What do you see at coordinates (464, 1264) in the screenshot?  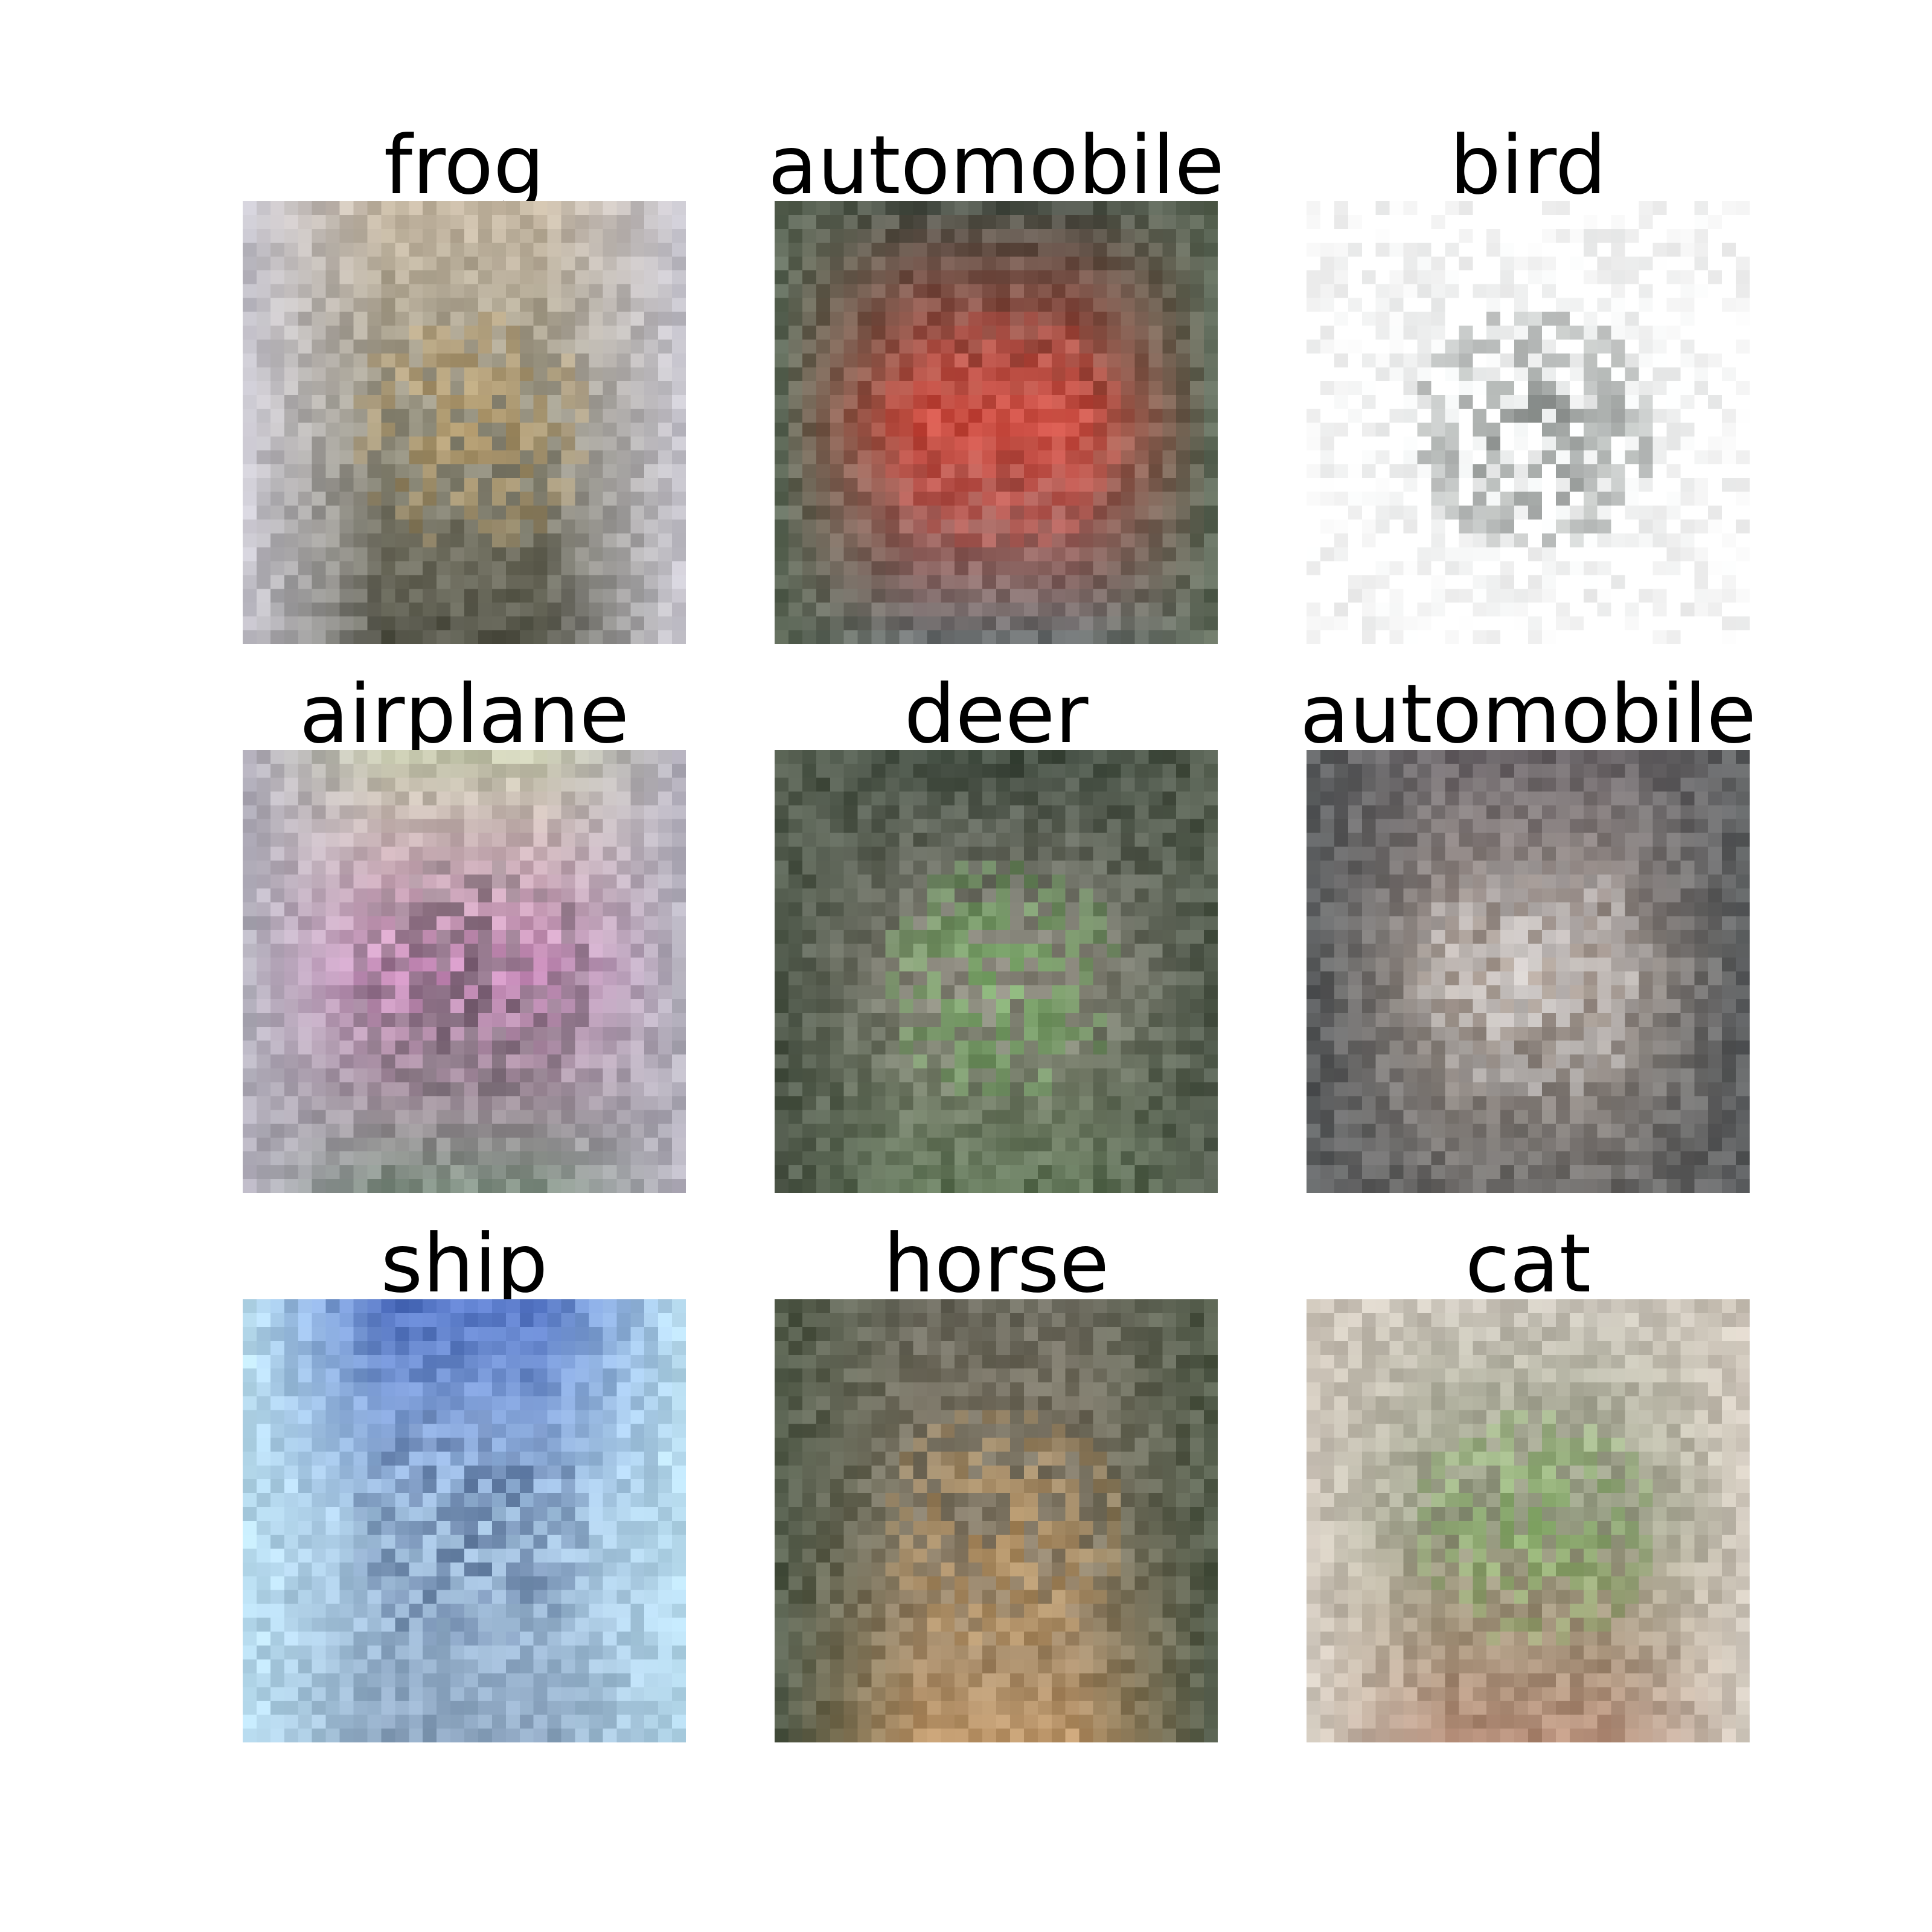 I see `panel-label: ship` at bounding box center [464, 1264].